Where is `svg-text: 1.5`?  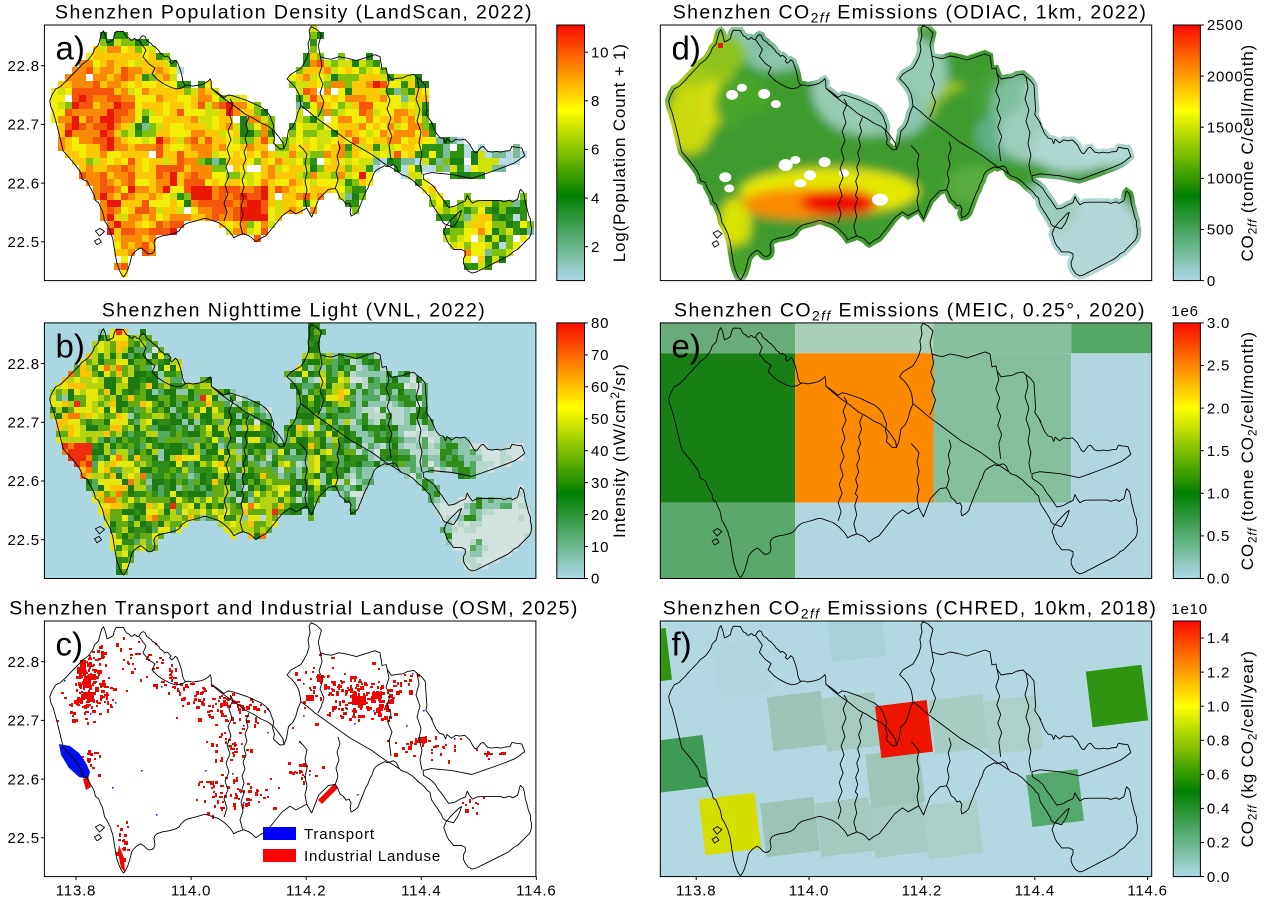 svg-text: 1.5 is located at coordinates (1218, 451).